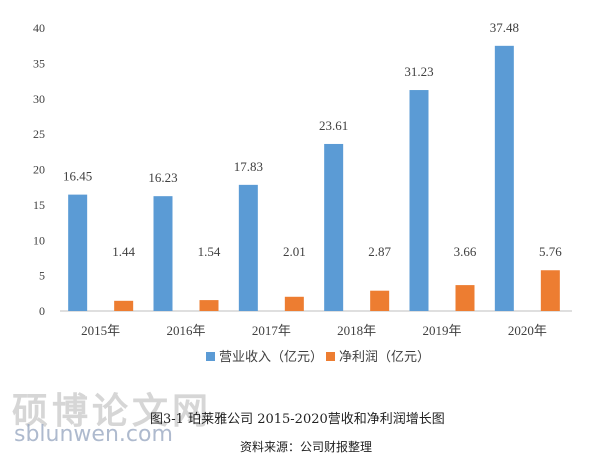 This screenshot has width=615, height=458. I want to click on x-category-label: 2016年, so click(185, 330).